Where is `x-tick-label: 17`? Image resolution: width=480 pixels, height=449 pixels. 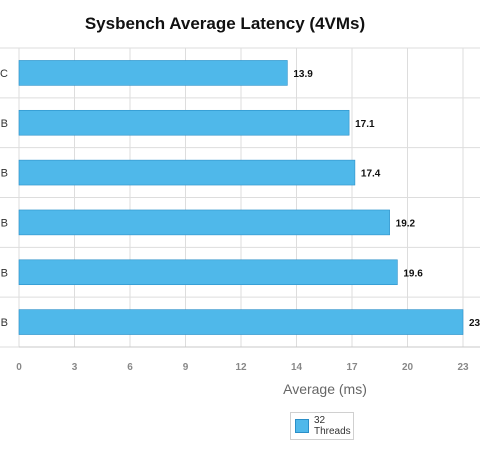
x-tick-label: 17 is located at coordinates (352, 367).